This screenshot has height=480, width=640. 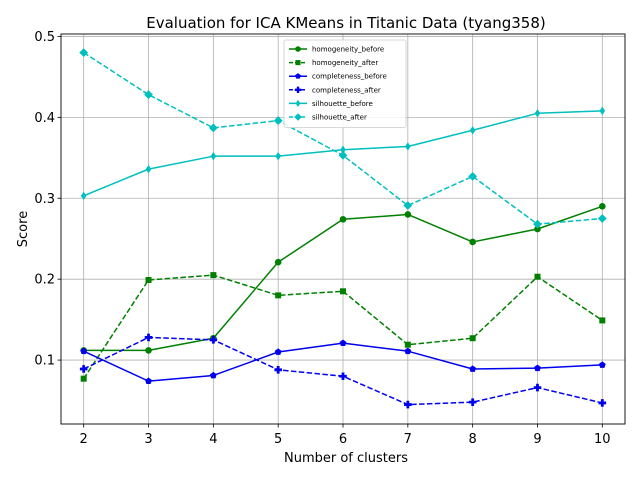 What do you see at coordinates (44, 361) in the screenshot?
I see `y-tick-label: 0.1` at bounding box center [44, 361].